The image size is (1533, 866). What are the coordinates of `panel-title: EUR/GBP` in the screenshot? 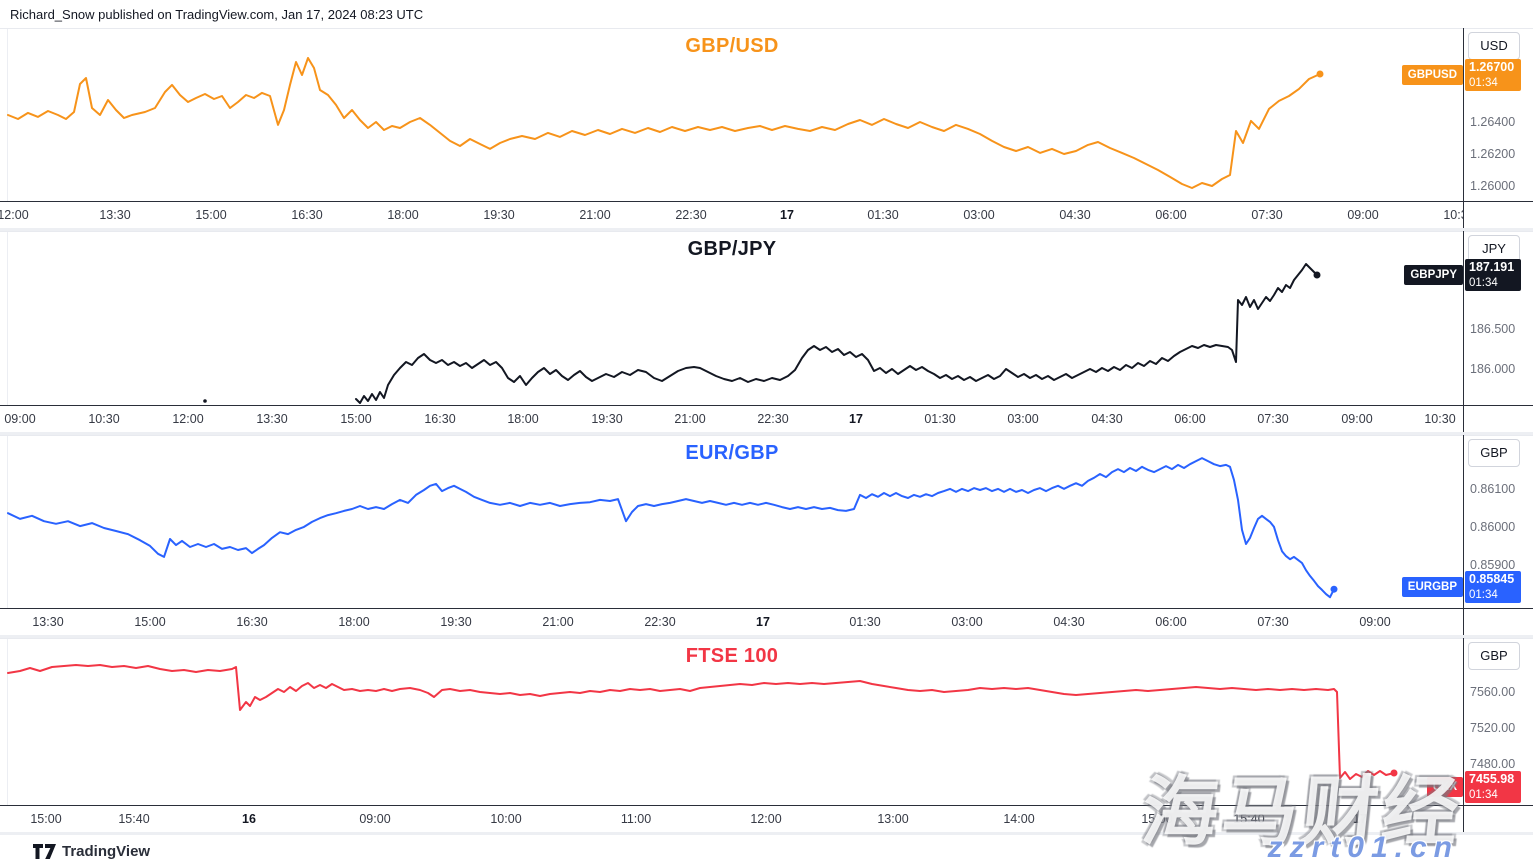 It's located at (732, 453).